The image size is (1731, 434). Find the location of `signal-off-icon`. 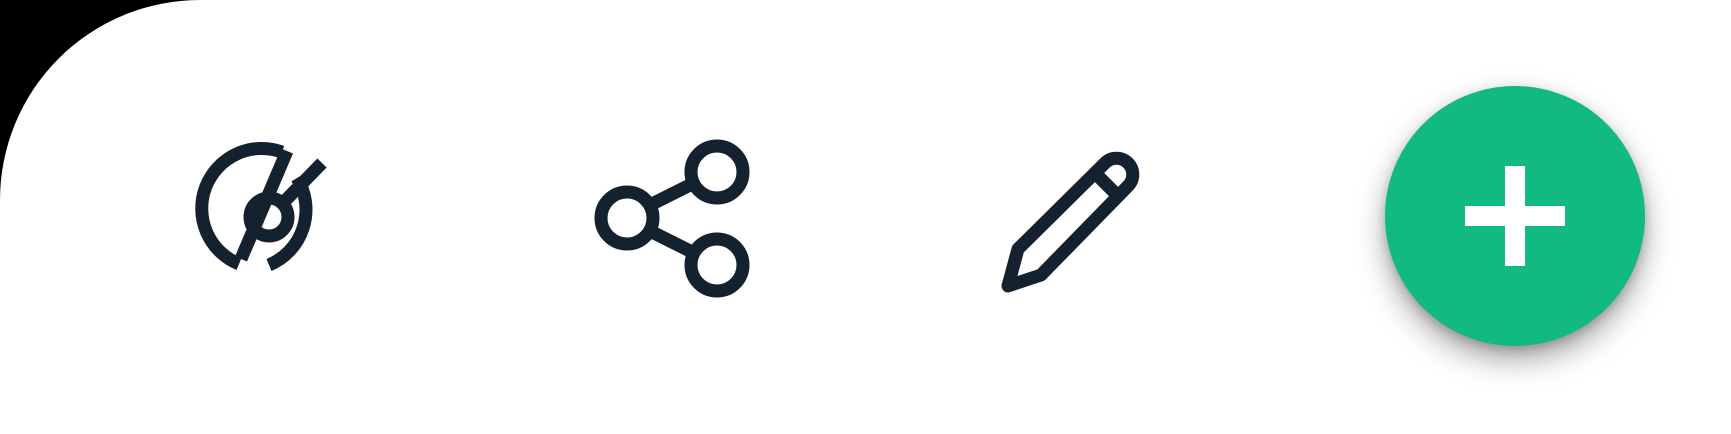

signal-off-icon is located at coordinates (261, 206).